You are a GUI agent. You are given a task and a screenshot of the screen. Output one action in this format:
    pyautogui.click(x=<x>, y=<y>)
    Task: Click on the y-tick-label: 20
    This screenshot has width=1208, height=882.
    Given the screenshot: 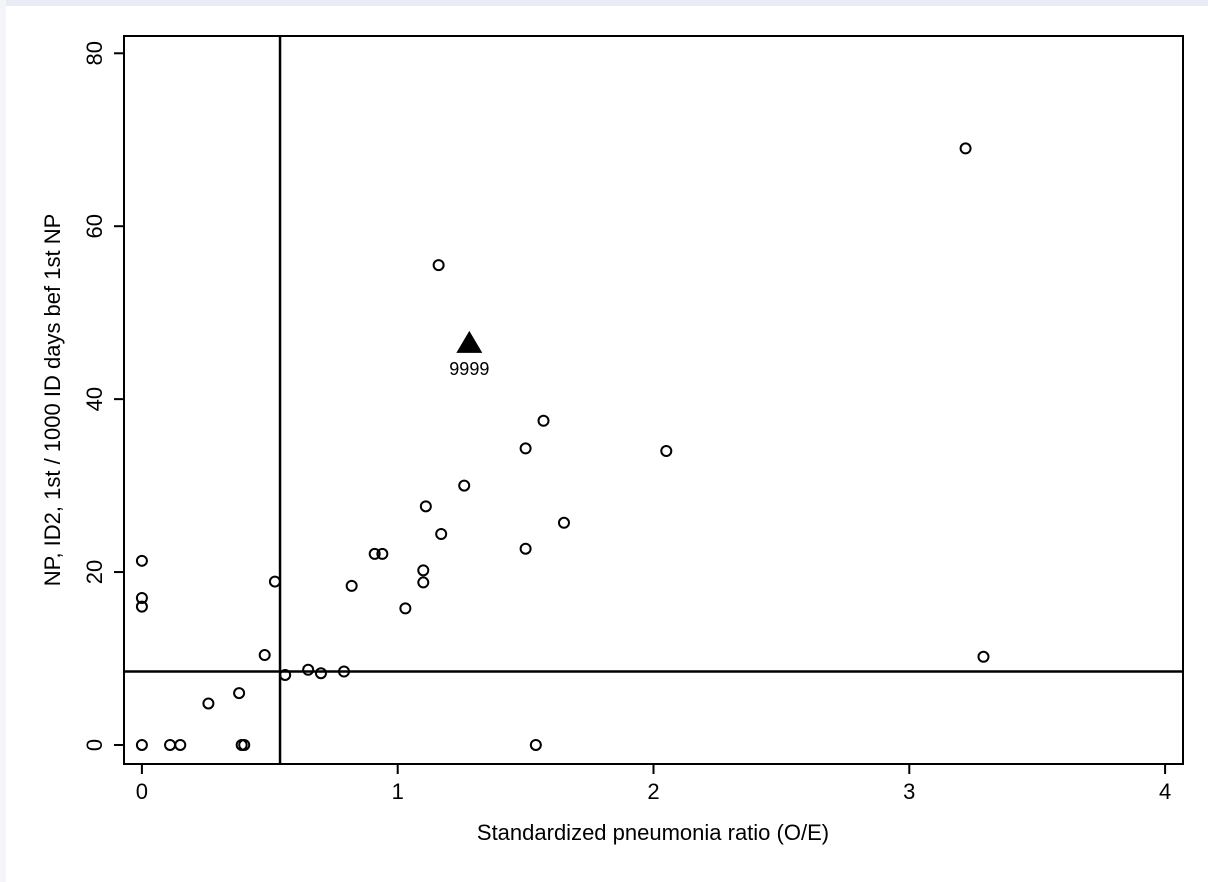 What is the action you would take?
    pyautogui.click(x=94, y=572)
    